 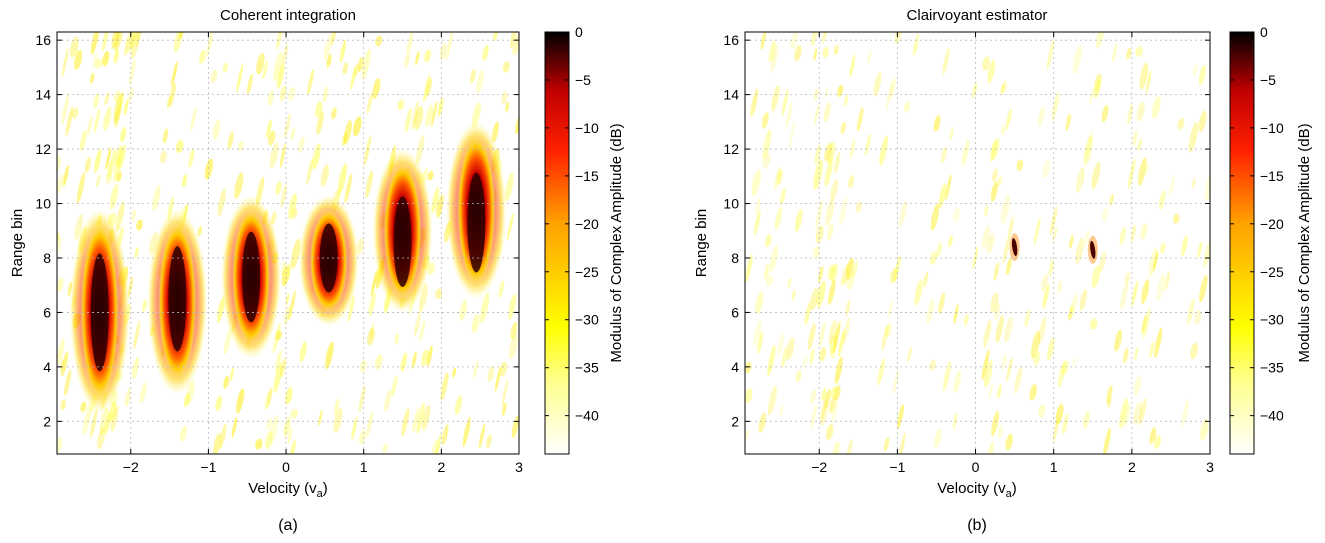 What do you see at coordinates (1272, 176) in the screenshot?
I see `colorbar-tick-label: −15` at bounding box center [1272, 176].